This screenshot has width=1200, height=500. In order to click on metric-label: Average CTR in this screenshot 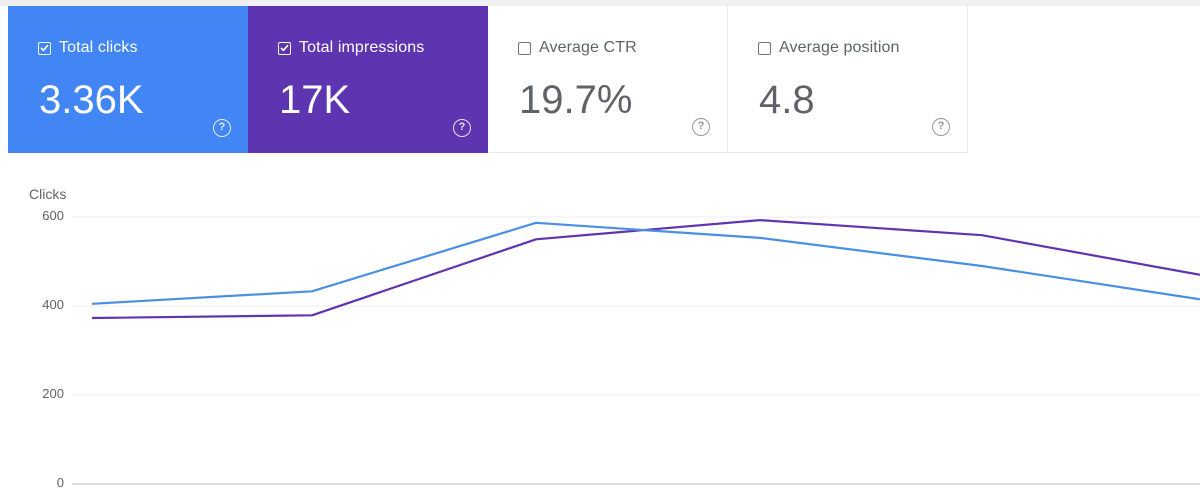, I will do `click(588, 47)`.